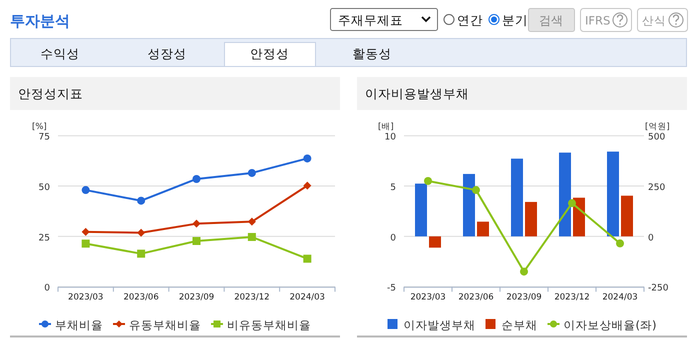 Image resolution: width=697 pixels, height=342 pixels. I want to click on text: 수익성, so click(60, 53).